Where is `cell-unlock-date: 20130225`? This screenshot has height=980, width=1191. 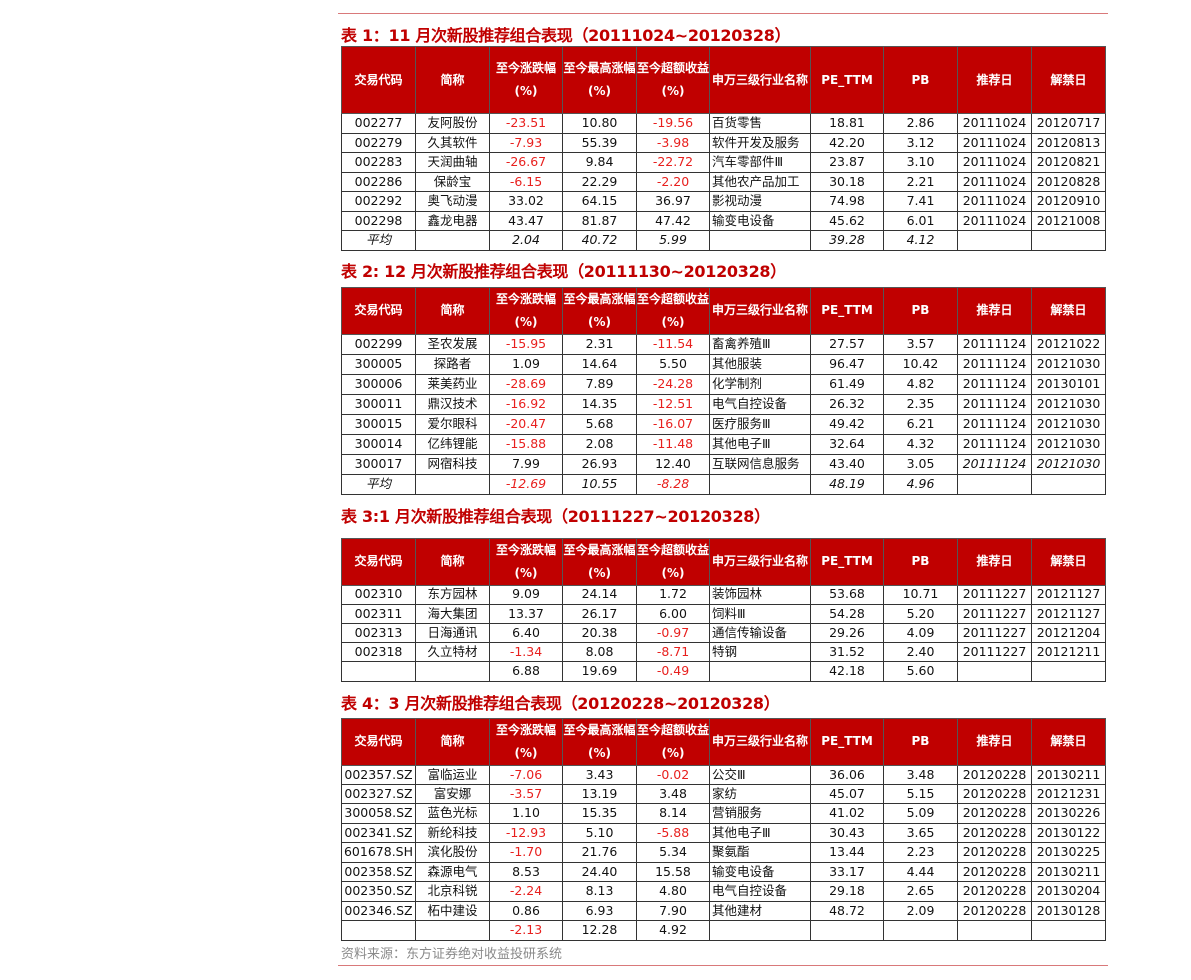
cell-unlock-date: 20130225 is located at coordinates (1068, 852).